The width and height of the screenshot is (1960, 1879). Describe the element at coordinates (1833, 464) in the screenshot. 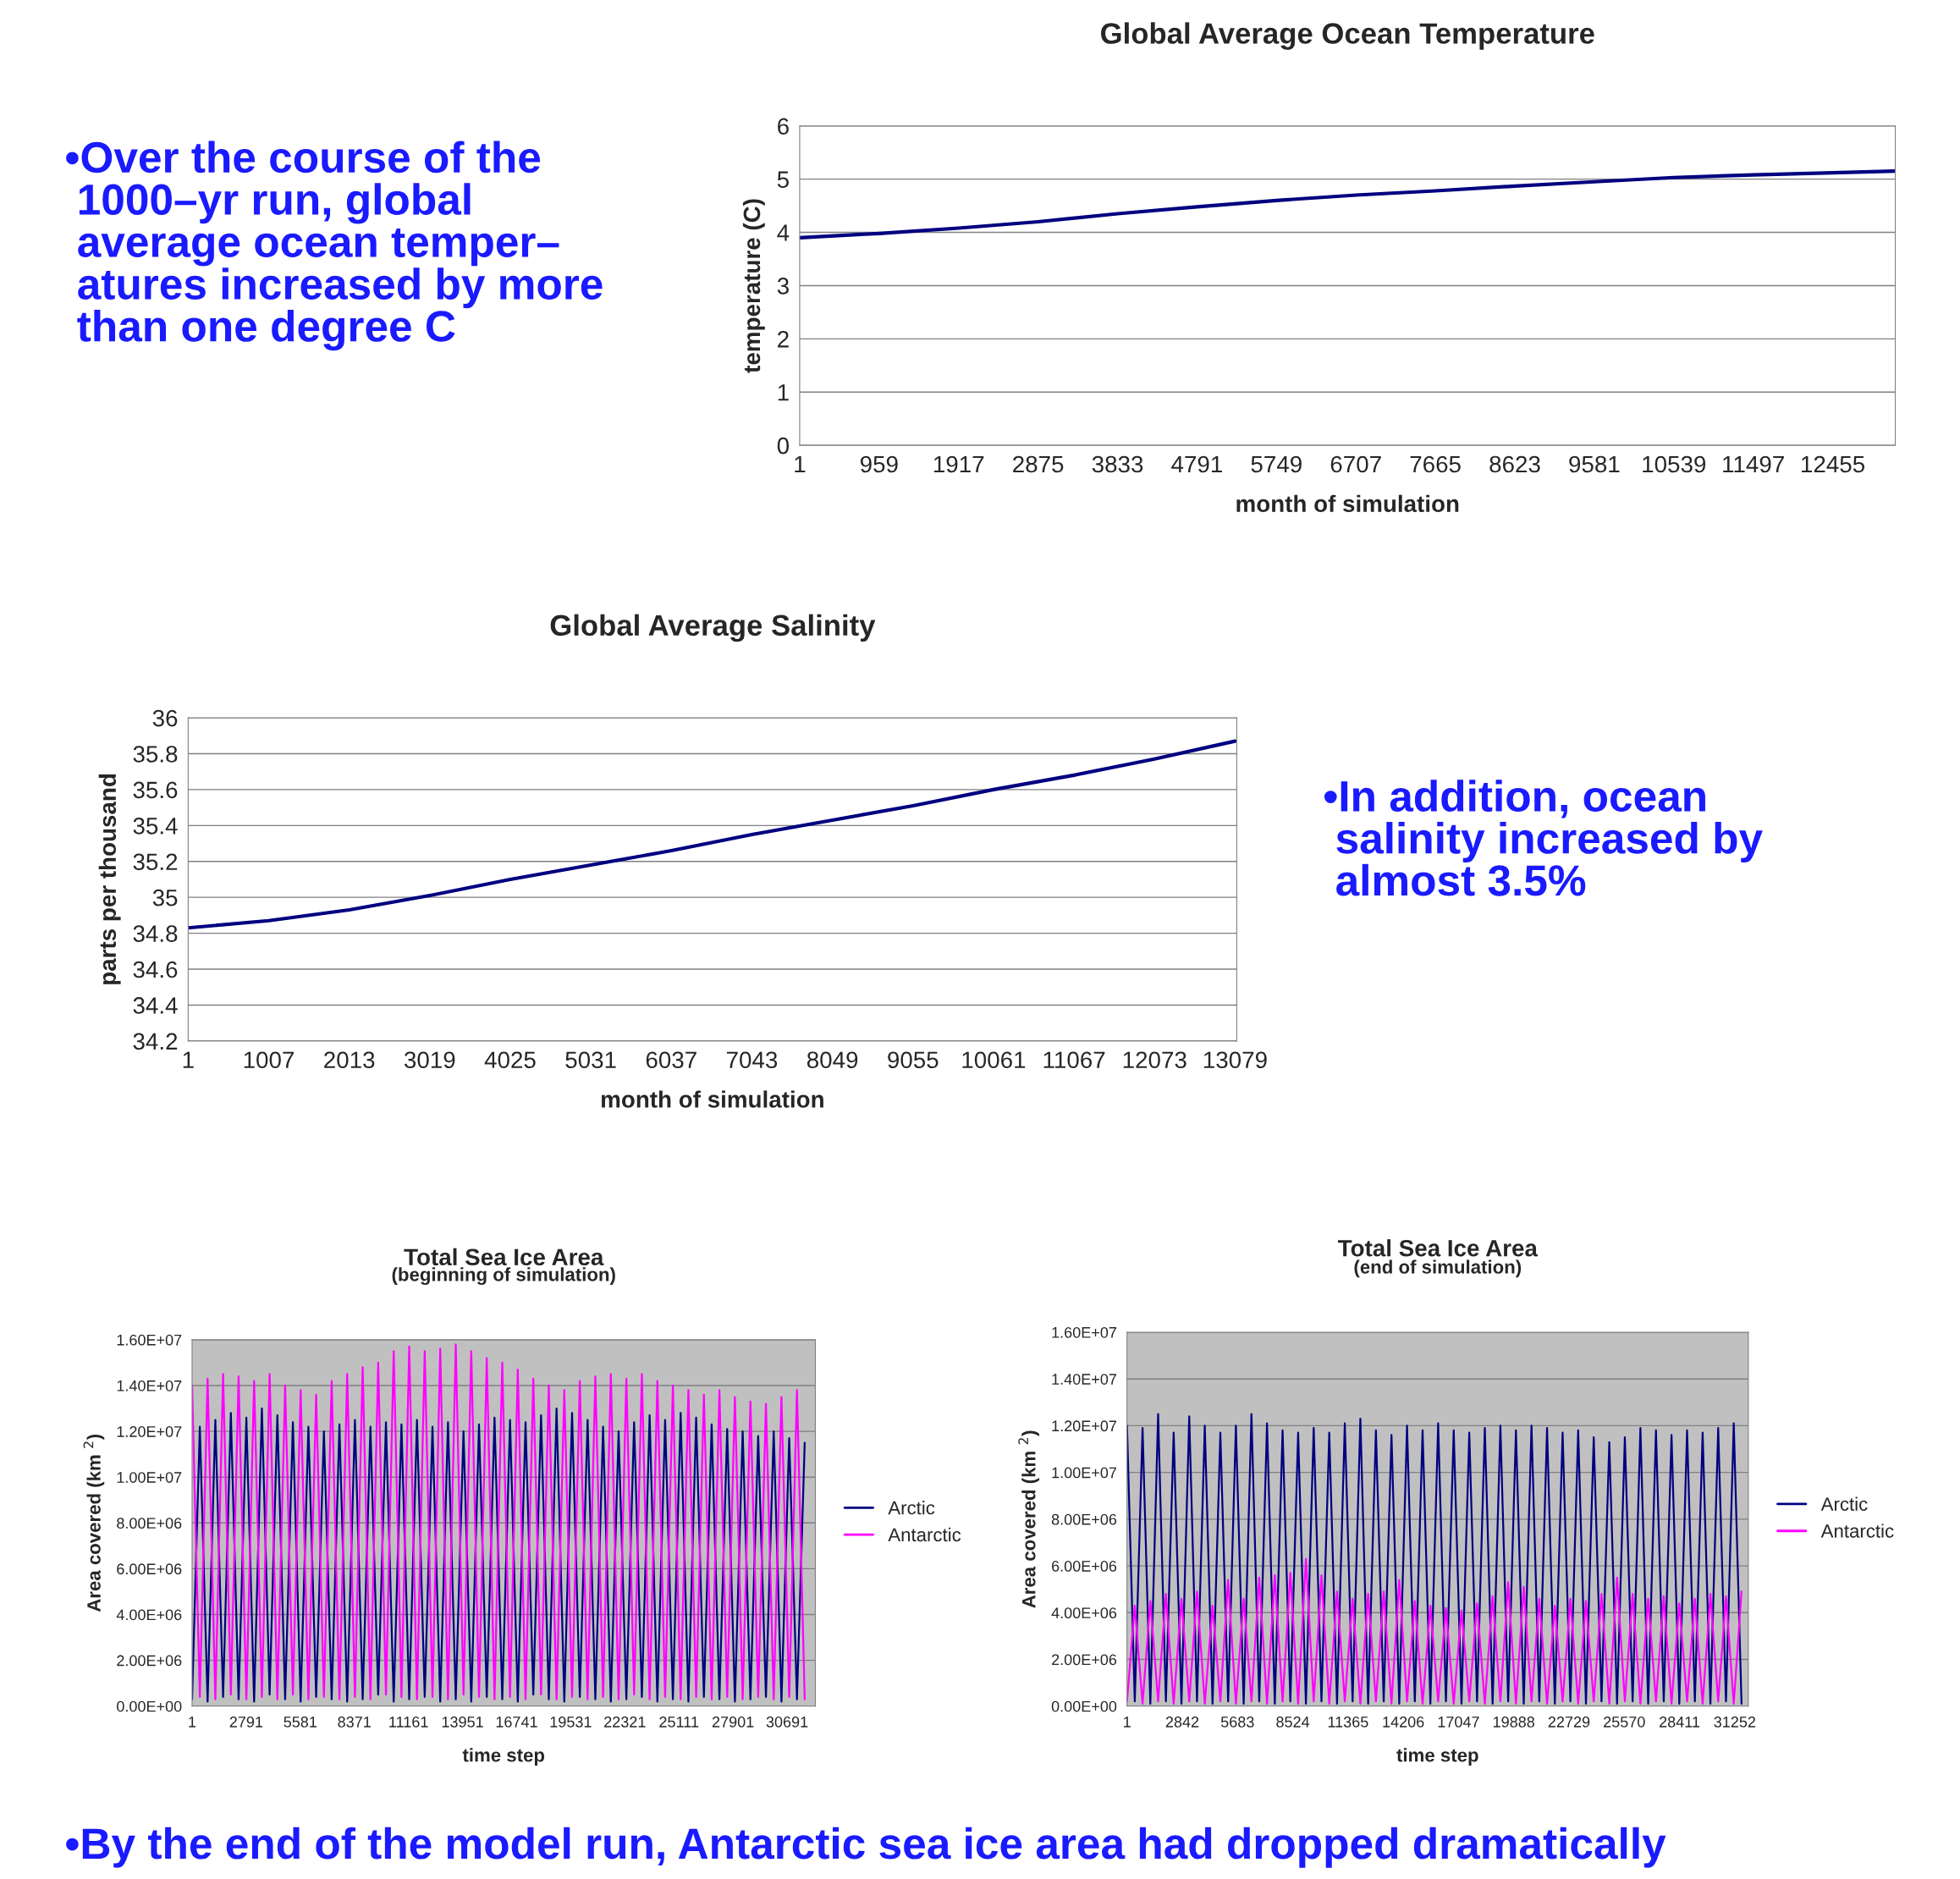

I see `x-tick-label: 12455` at that location.